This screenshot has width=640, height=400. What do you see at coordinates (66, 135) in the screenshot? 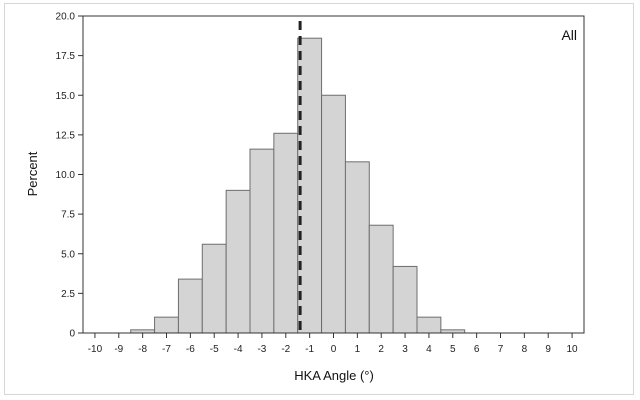
I see `y-tick-label: 12.5` at bounding box center [66, 135].